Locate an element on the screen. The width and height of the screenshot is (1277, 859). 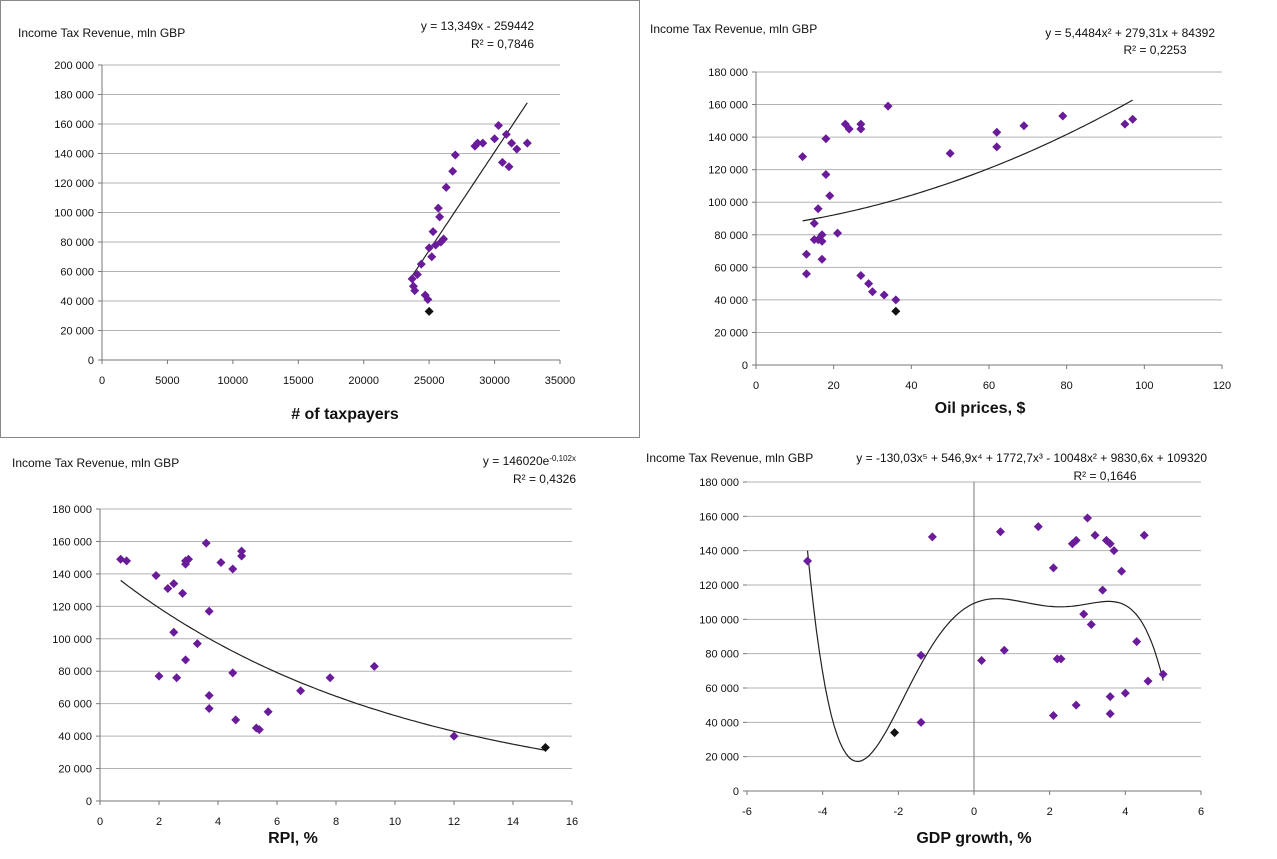
x-tick-label: 25000 is located at coordinates (429, 381).